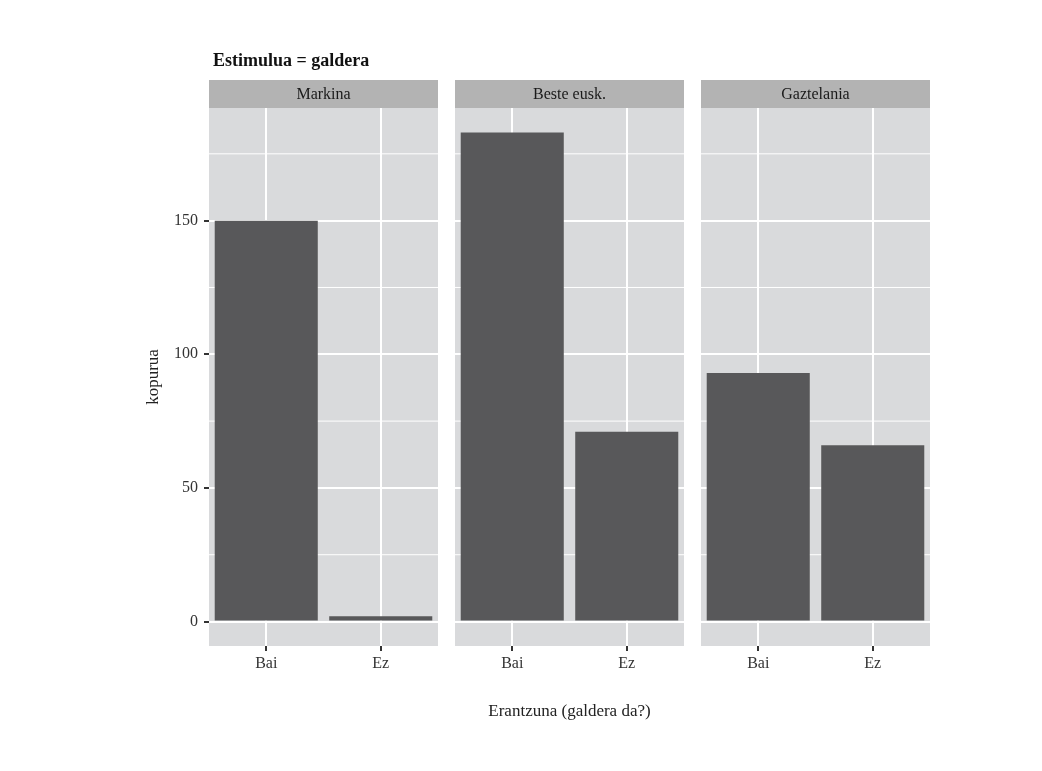 This screenshot has height=771, width=1042. Describe the element at coordinates (186, 353) in the screenshot. I see `y-tick-label: 100` at that location.